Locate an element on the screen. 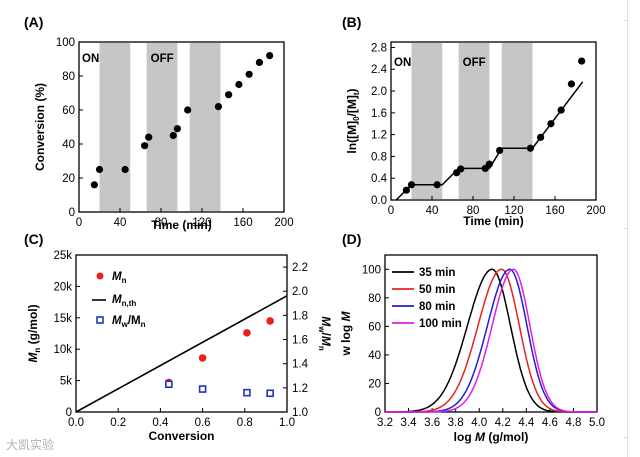  panel-c-frame is located at coordinates (181, 333).